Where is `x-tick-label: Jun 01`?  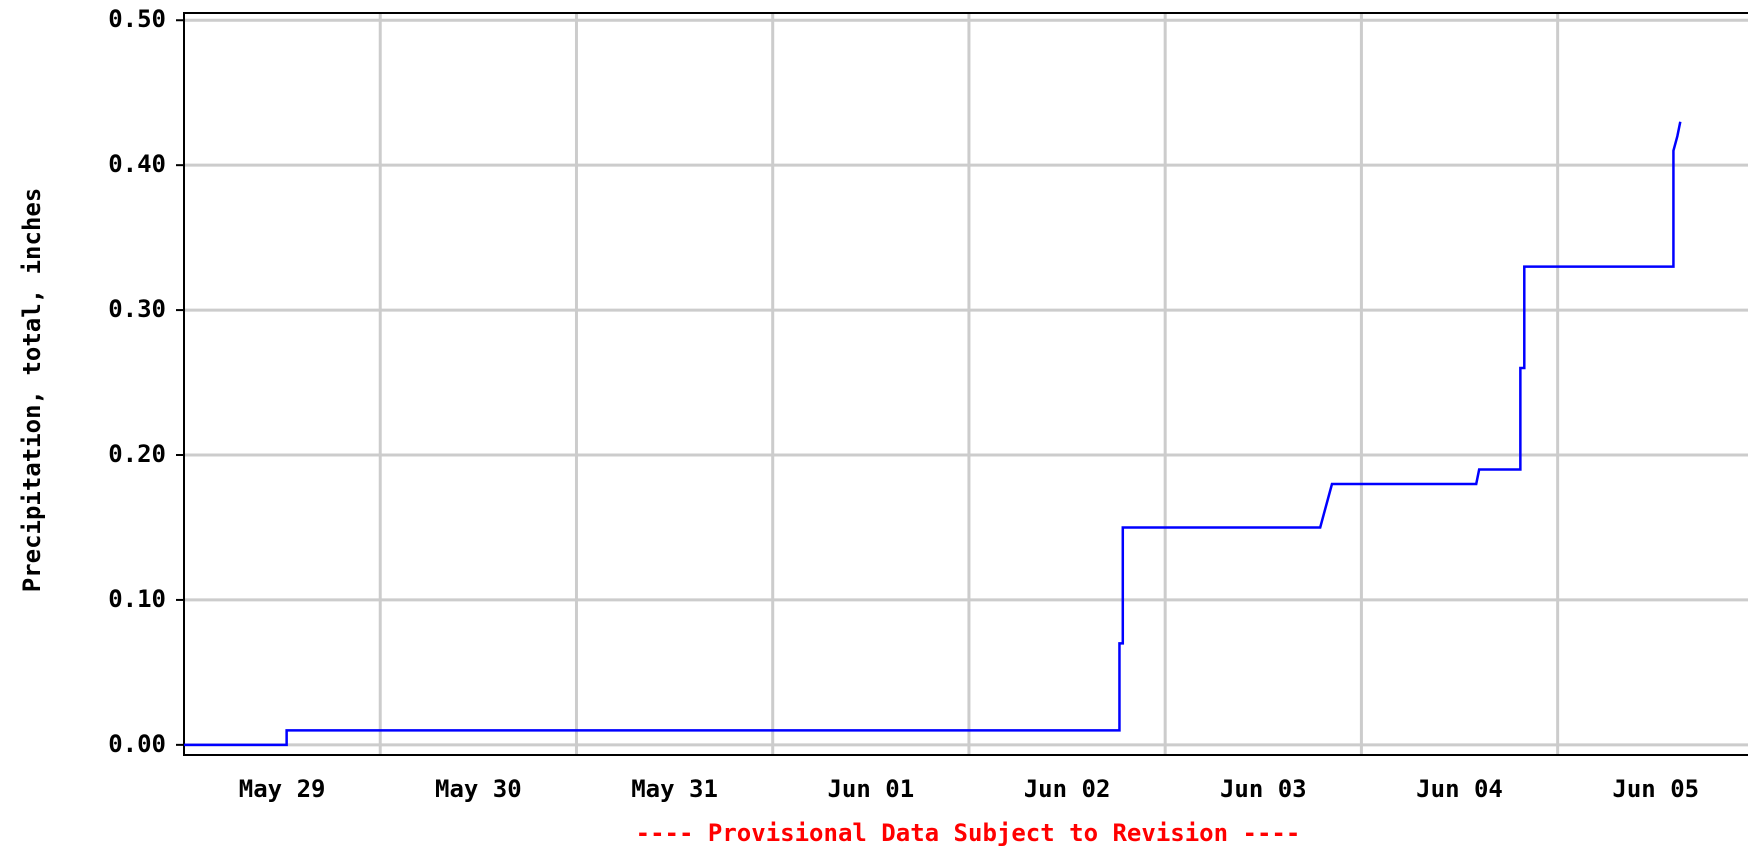
x-tick-label: Jun 01 is located at coordinates (870, 789).